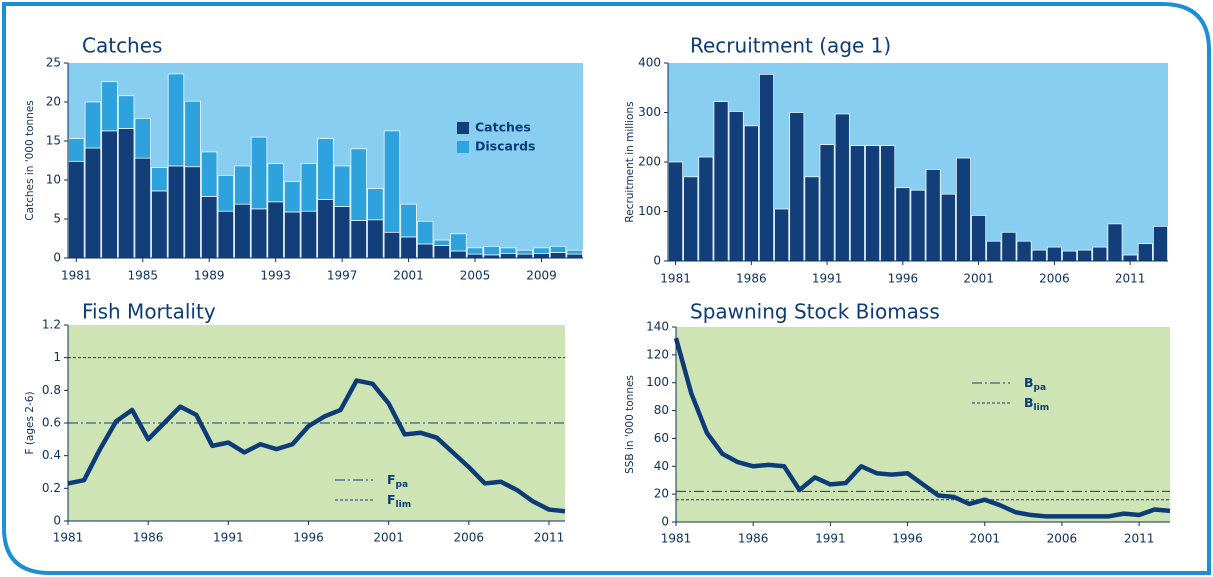  I want to click on y-tick-label: 0.6, so click(51, 423).